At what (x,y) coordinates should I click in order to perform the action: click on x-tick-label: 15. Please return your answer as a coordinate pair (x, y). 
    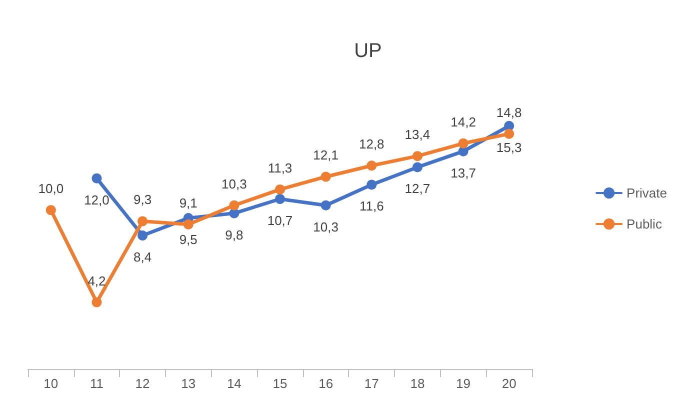
    Looking at the image, I should click on (280, 383).